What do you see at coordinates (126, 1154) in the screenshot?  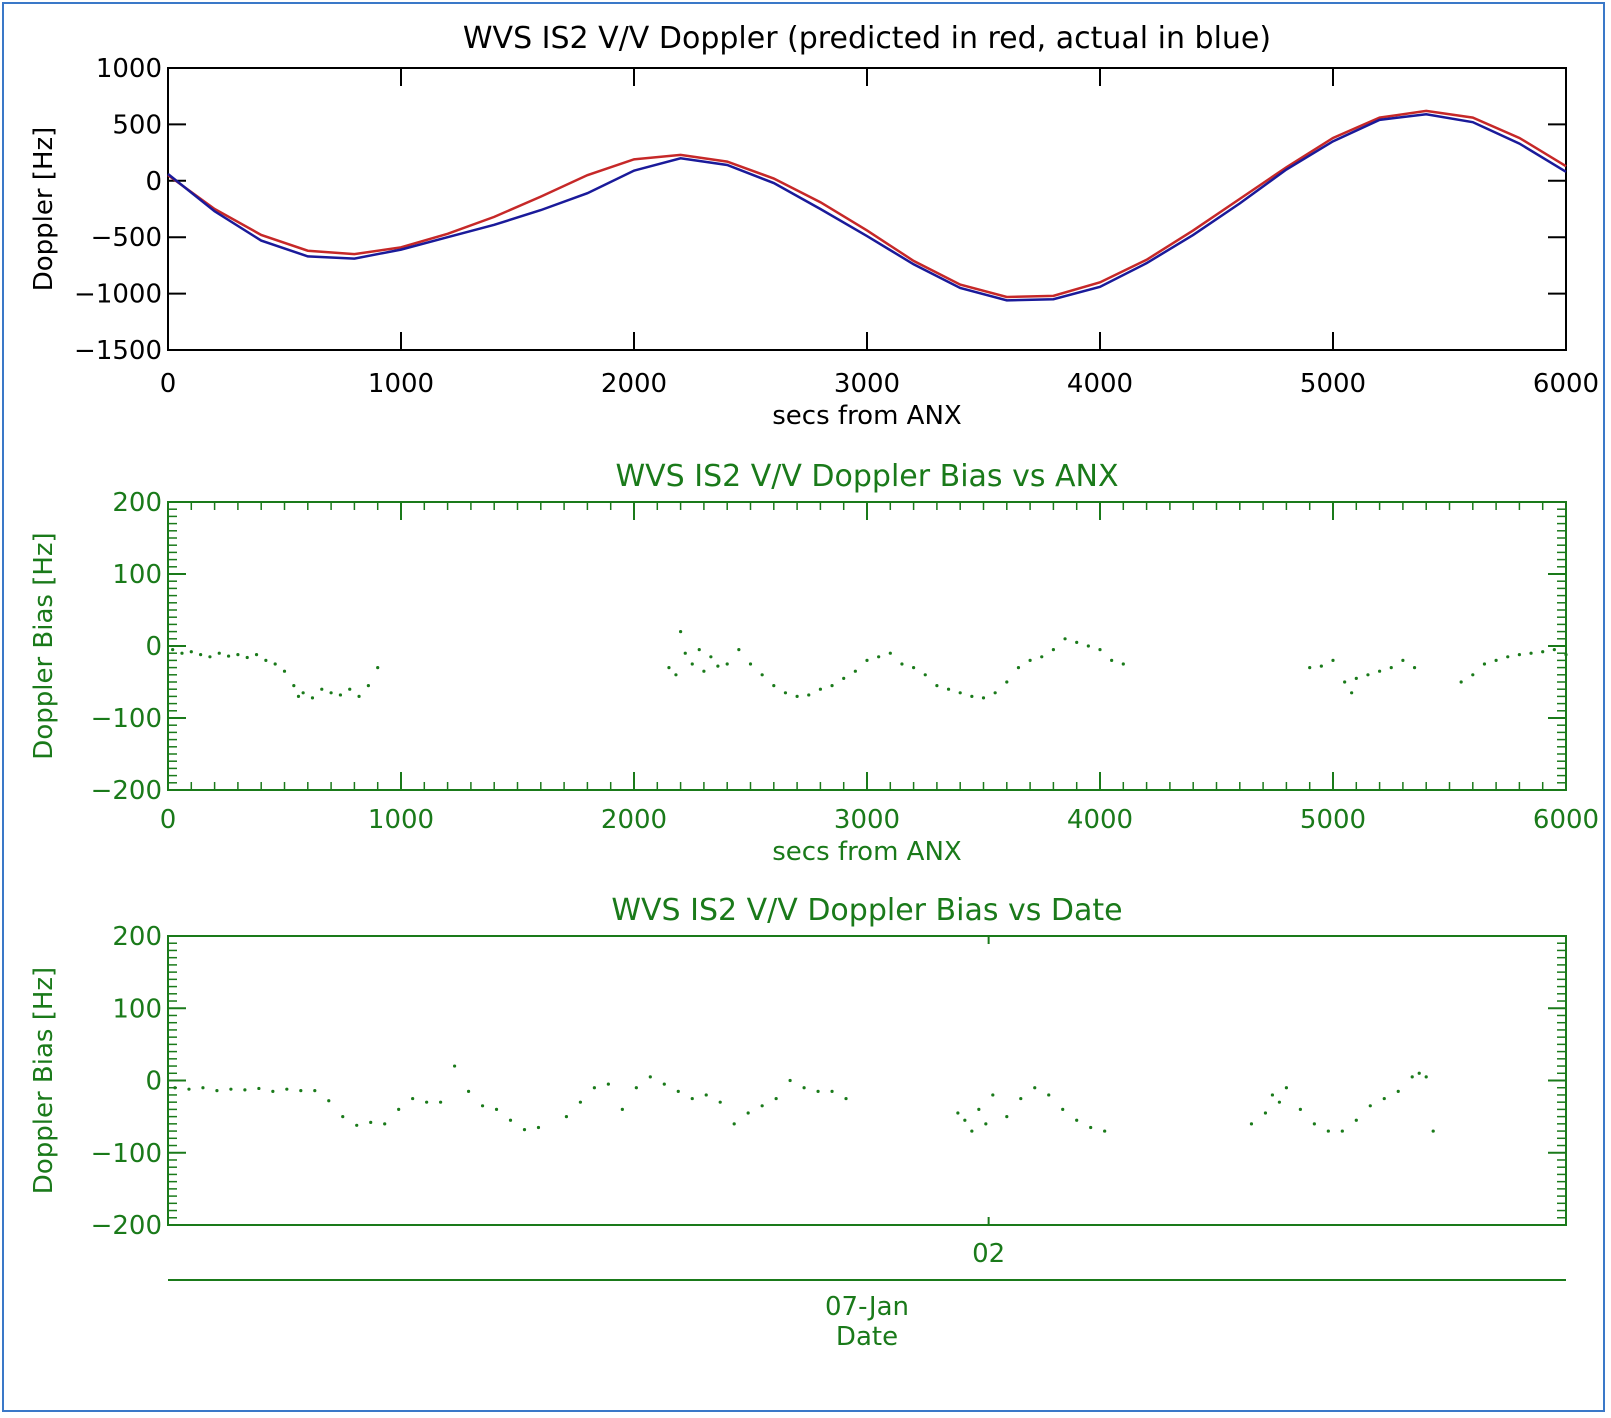 I see `y-tick-label: −100` at bounding box center [126, 1154].